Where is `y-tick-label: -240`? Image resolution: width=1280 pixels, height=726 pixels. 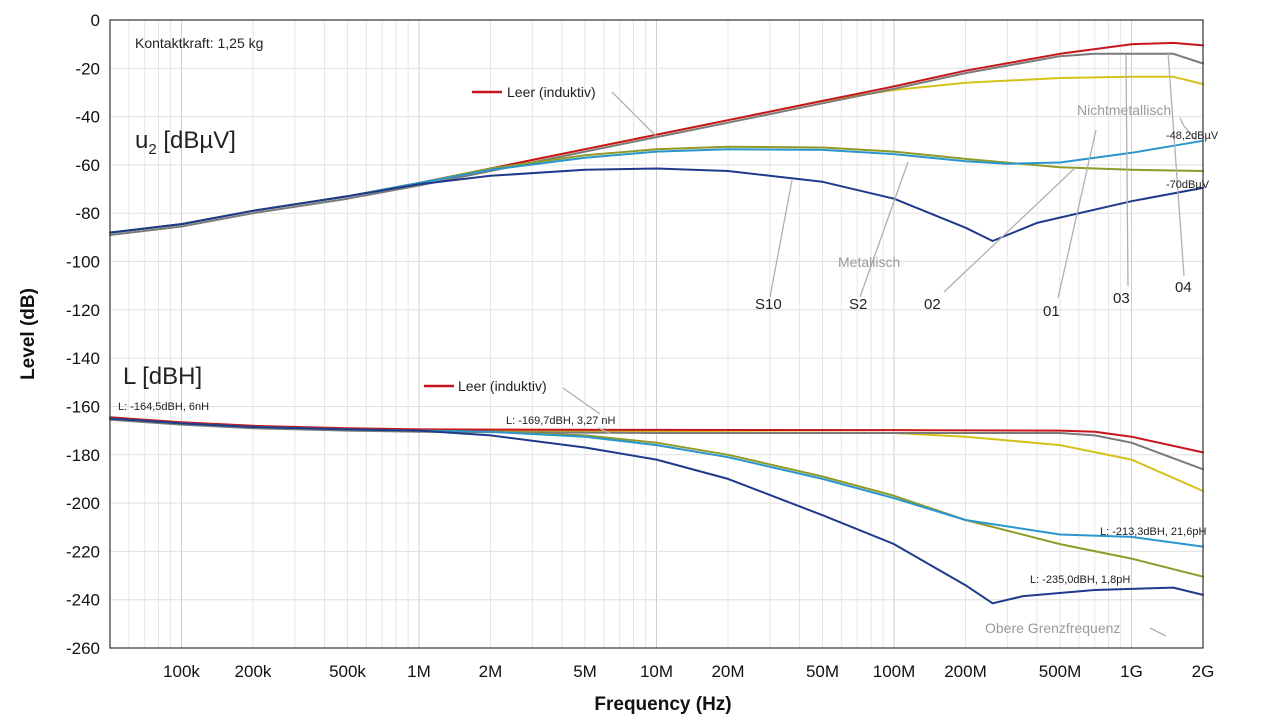
y-tick-label: -240 is located at coordinates (83, 600).